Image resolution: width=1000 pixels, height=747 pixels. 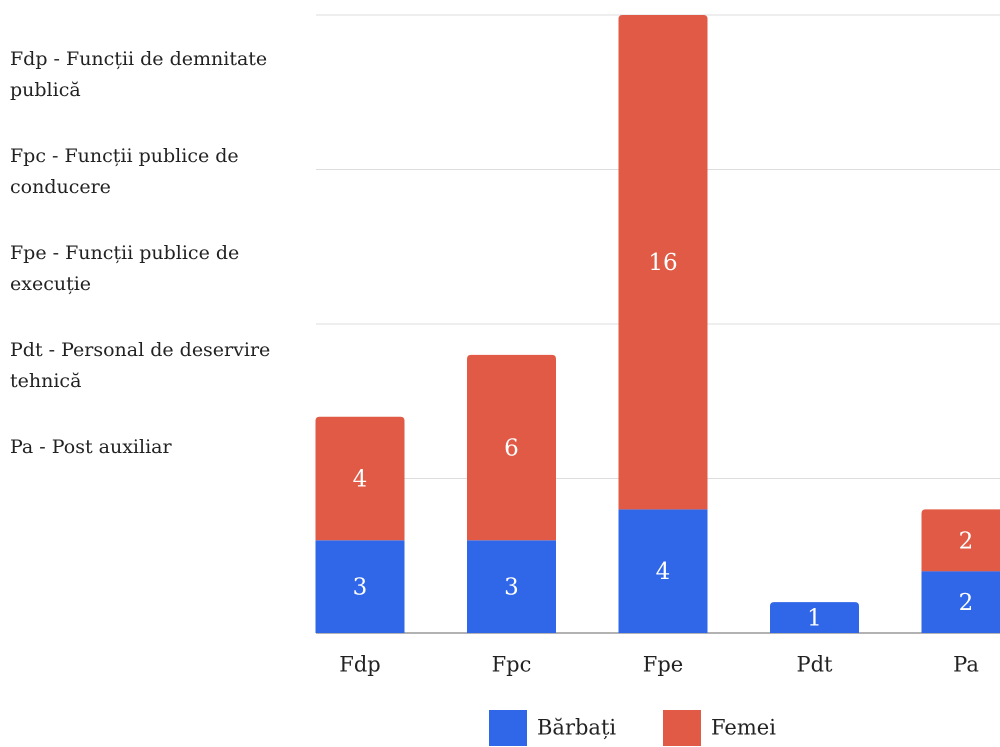 I want to click on x-tick-label: Fdp, so click(x=359, y=665).